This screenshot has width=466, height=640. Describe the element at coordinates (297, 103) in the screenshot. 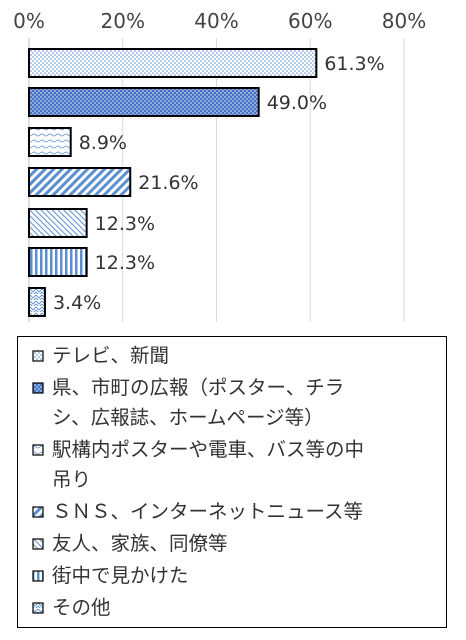

I see `data-label-2: 49.0%` at that location.